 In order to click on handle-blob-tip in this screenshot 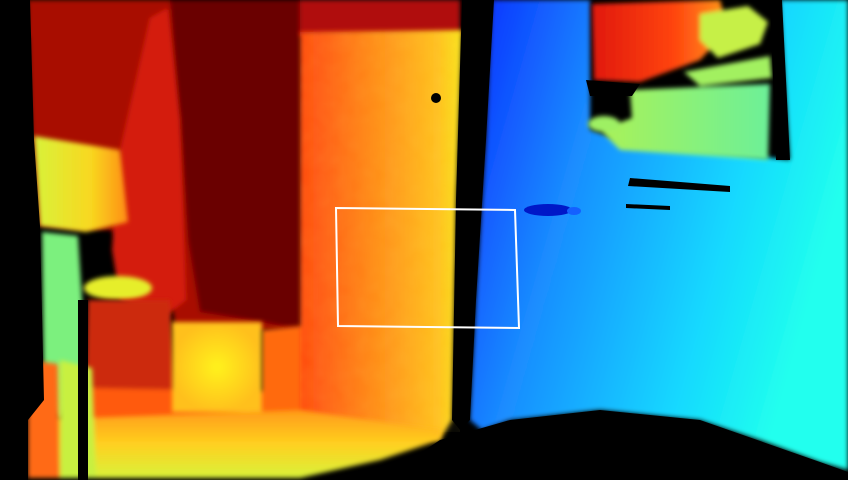, I will do `click(574, 211)`.